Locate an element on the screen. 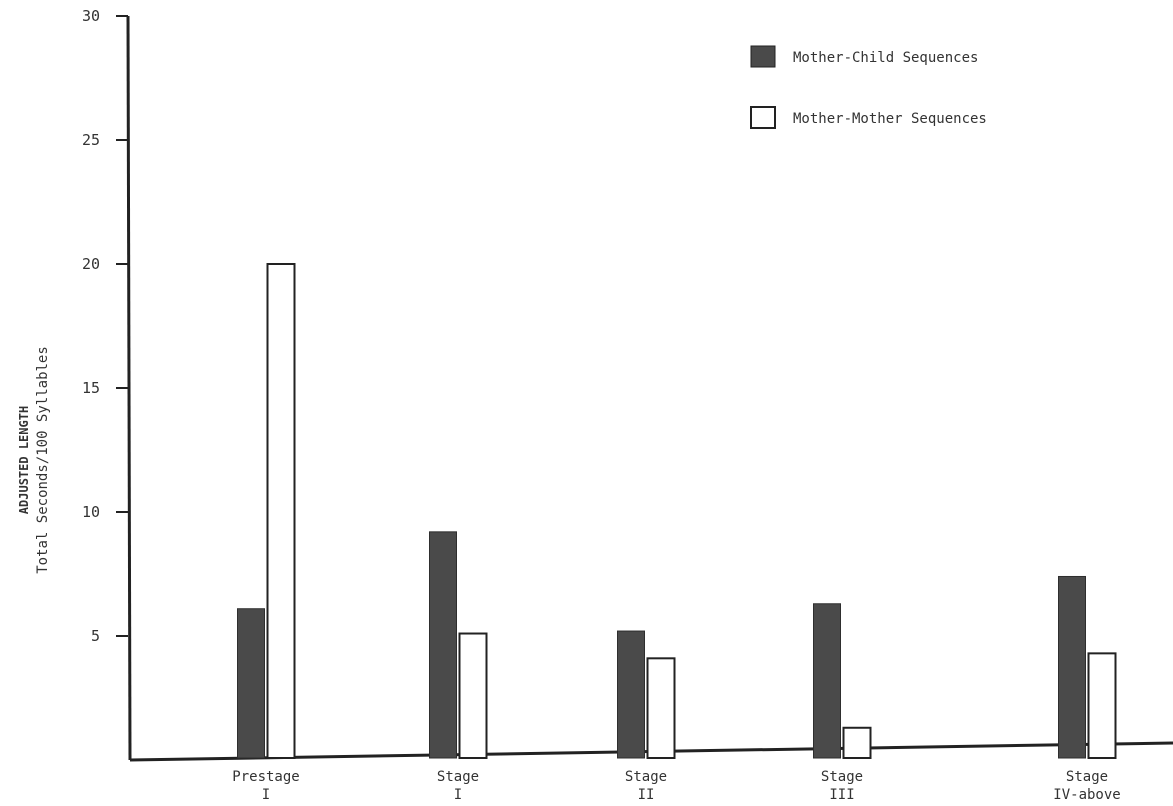  y-ticks: 5 10 15 20 25 30 is located at coordinates (105, 326).